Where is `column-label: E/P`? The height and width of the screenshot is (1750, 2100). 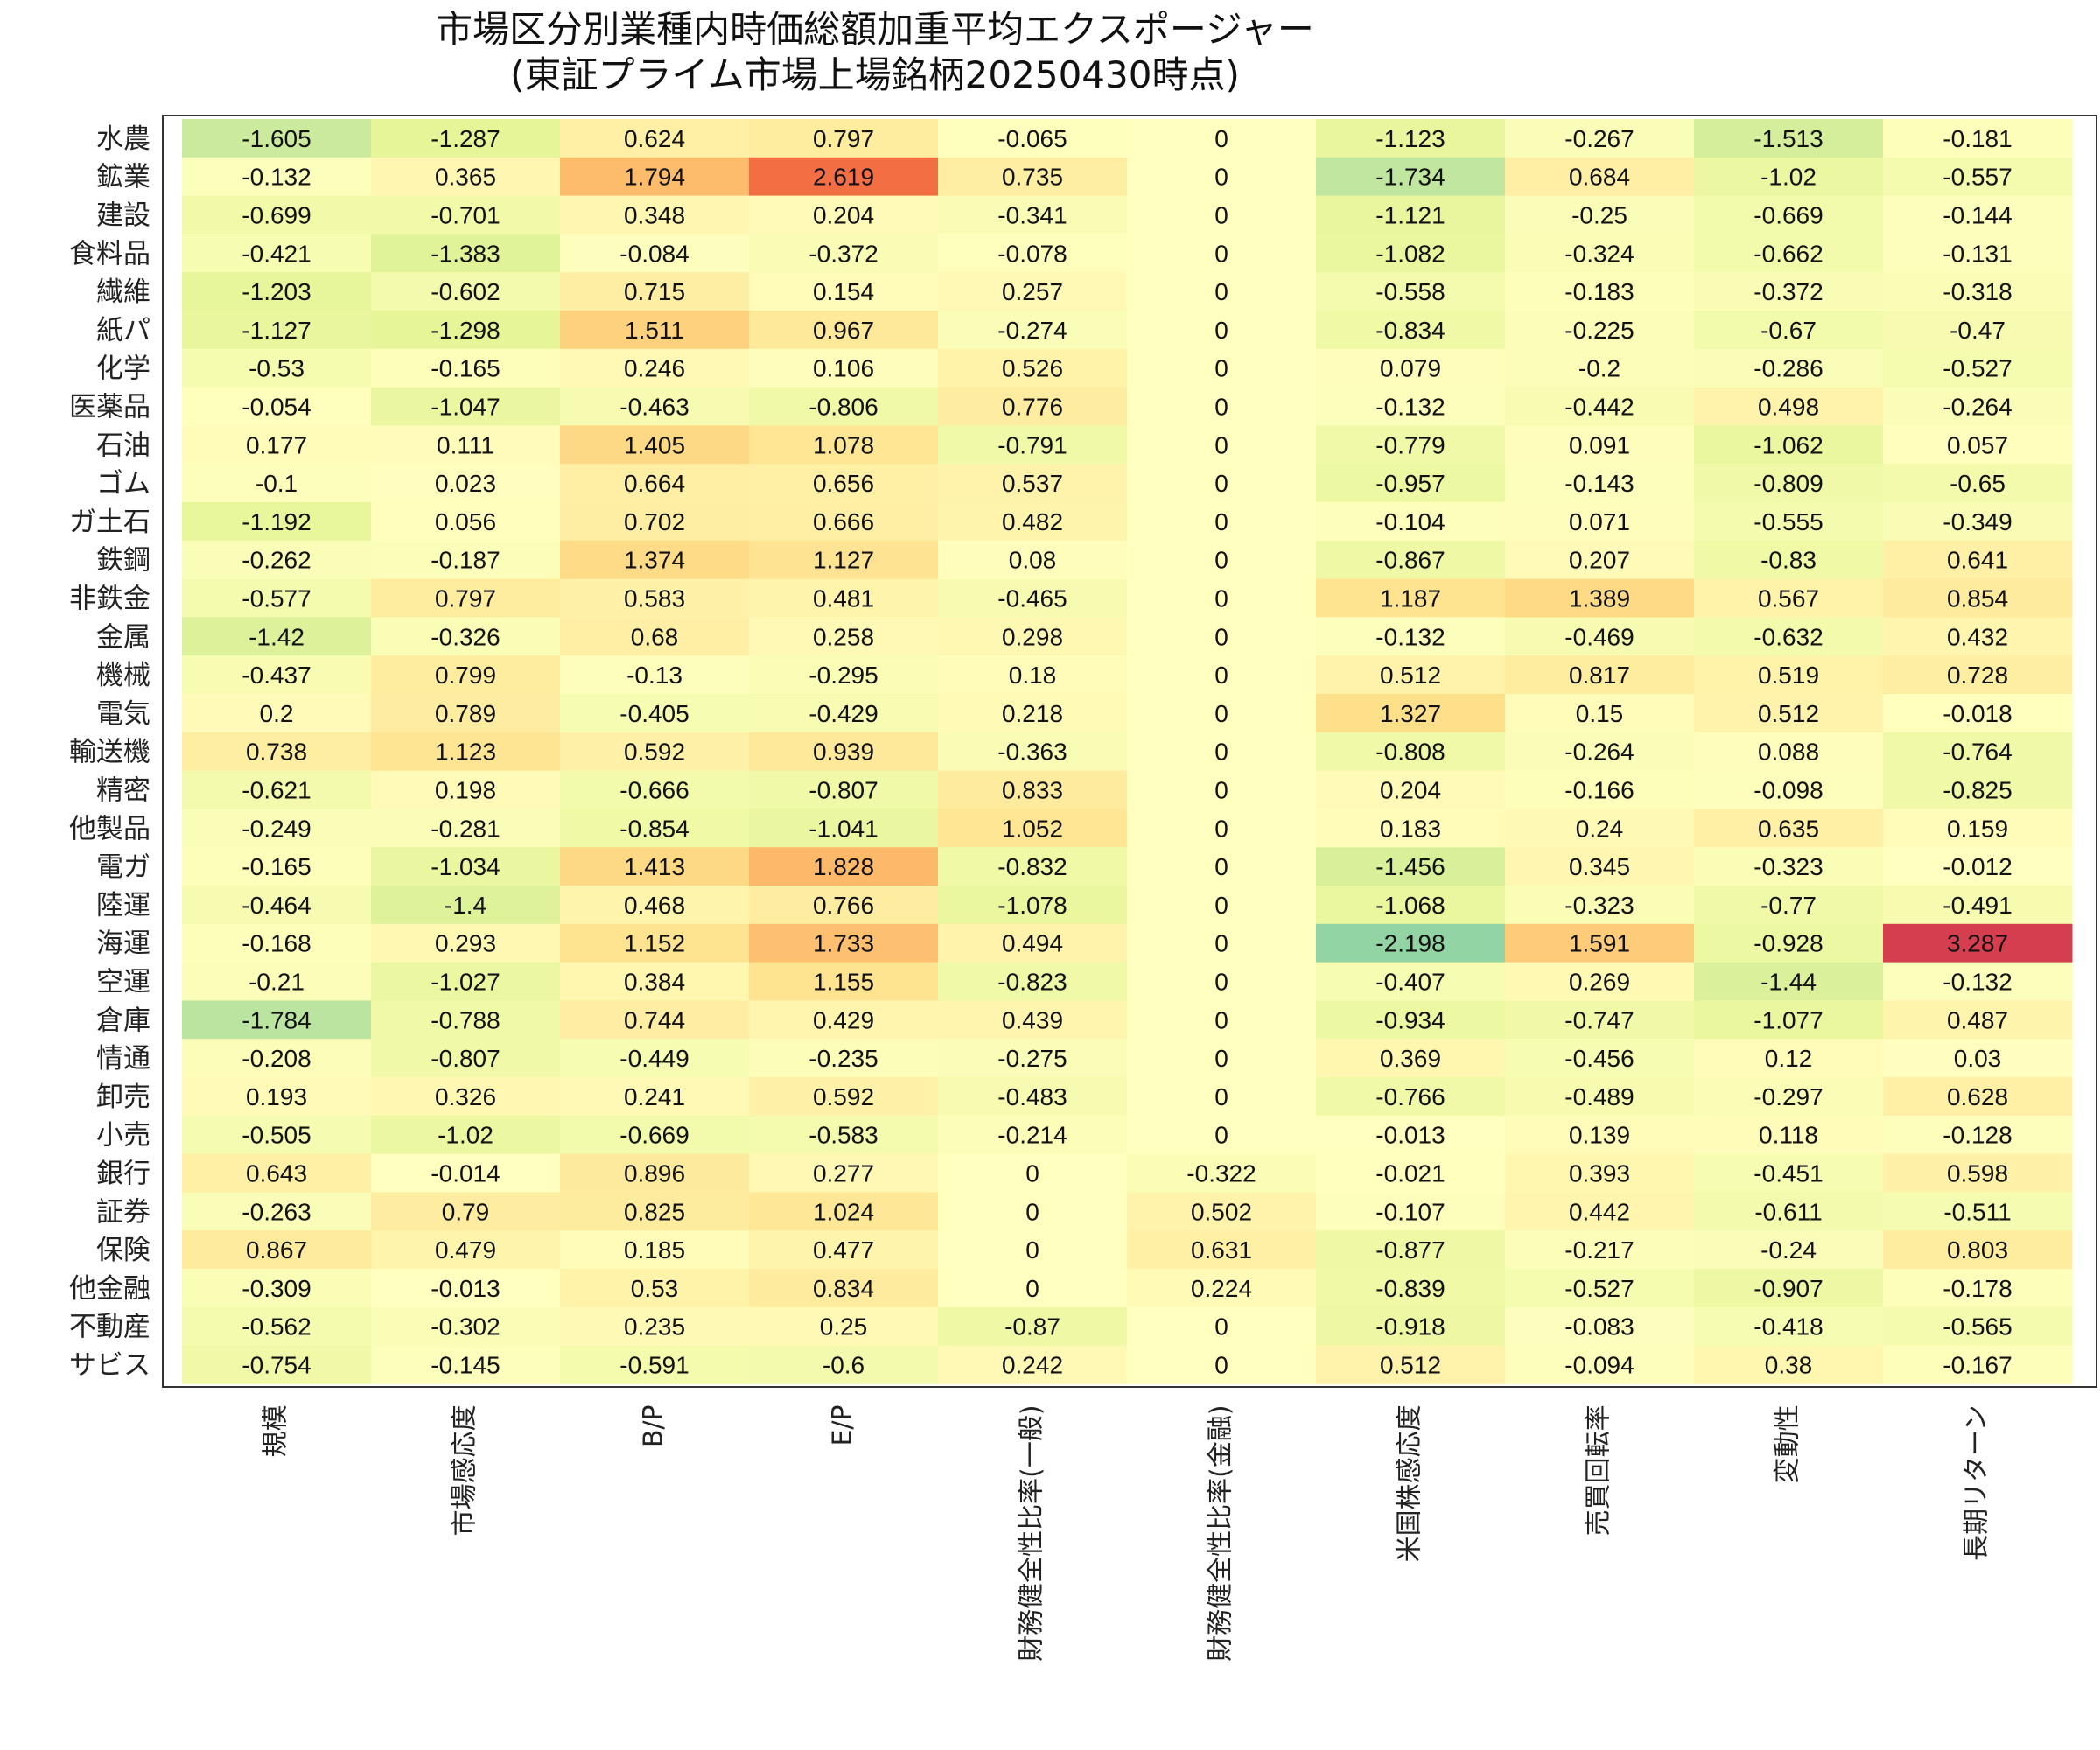
column-label: E/P is located at coordinates (843, 1425).